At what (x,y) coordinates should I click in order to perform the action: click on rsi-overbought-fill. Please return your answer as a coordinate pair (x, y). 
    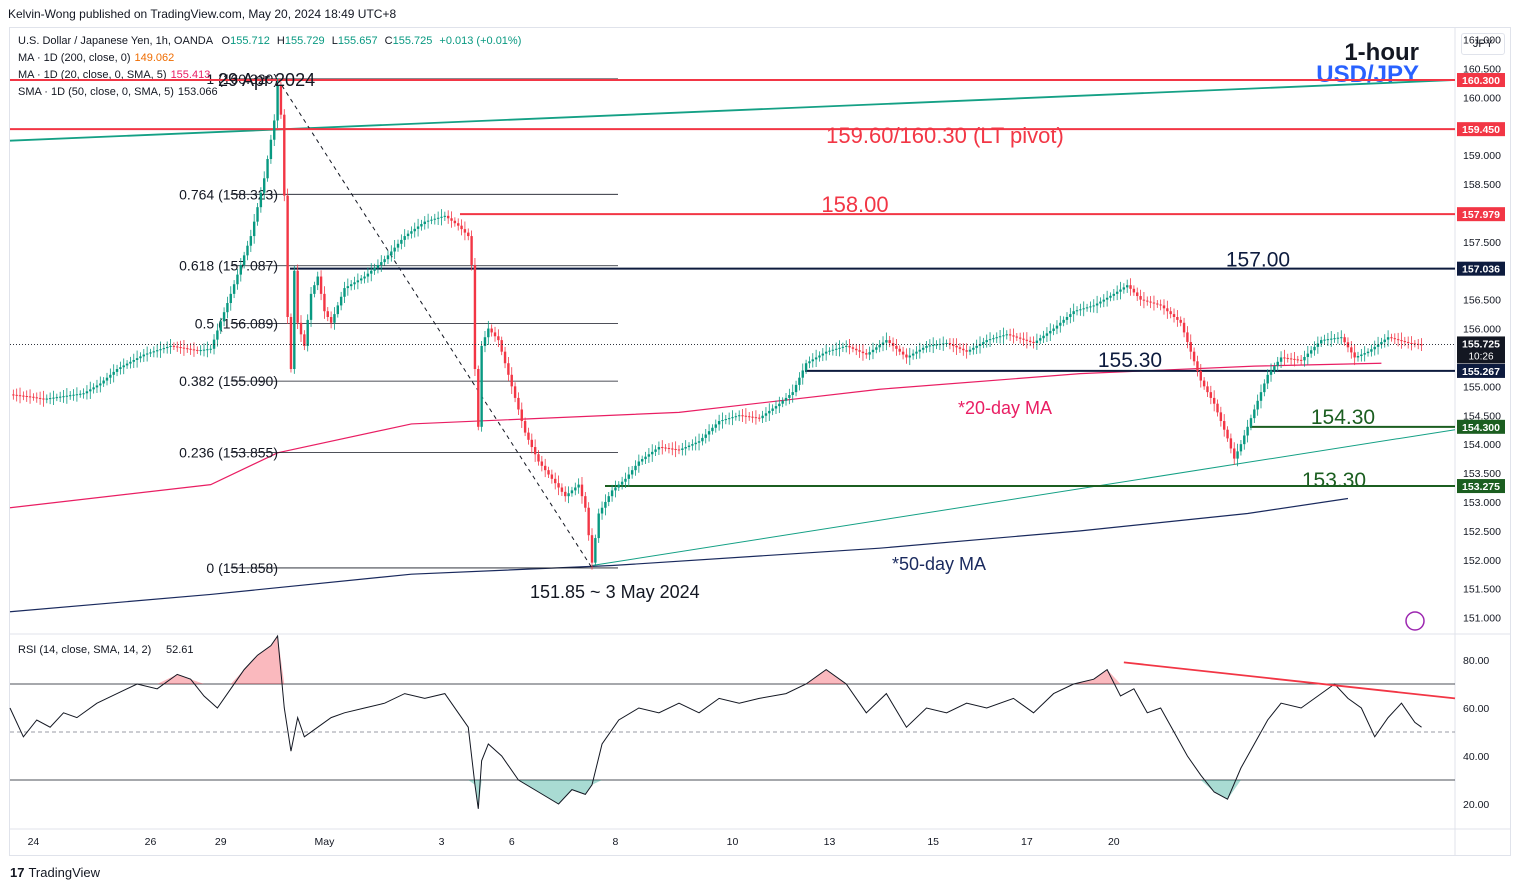
    Looking at the image, I should click on (639, 660).